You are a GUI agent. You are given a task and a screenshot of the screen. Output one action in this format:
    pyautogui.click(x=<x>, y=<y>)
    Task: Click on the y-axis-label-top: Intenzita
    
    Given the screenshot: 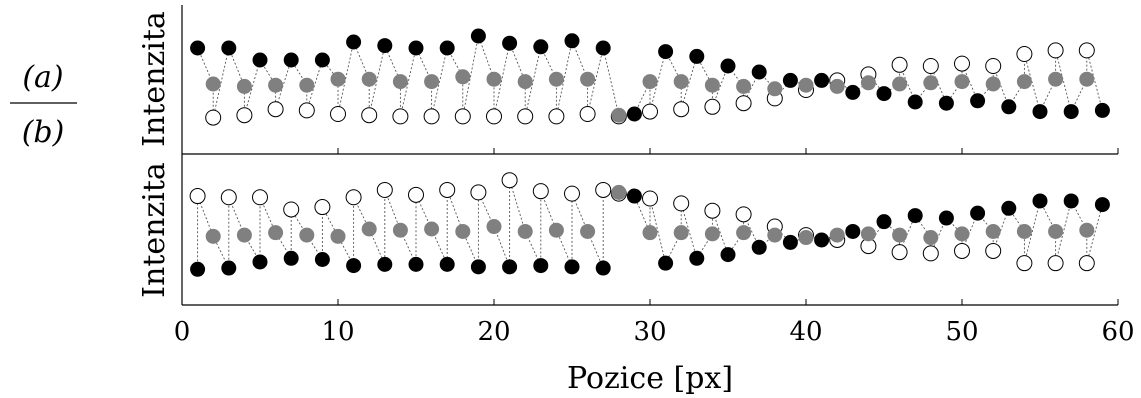 What is the action you would take?
    pyautogui.click(x=154, y=79)
    